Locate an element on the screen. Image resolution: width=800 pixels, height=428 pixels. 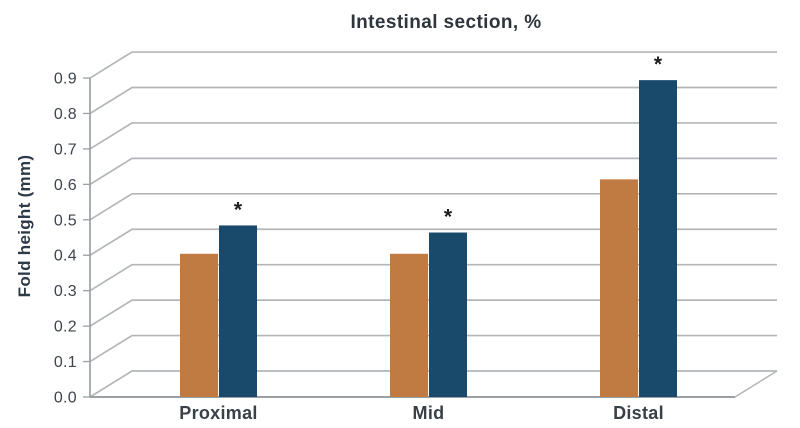
significance-asterisk-proximal: * is located at coordinates (238, 209).